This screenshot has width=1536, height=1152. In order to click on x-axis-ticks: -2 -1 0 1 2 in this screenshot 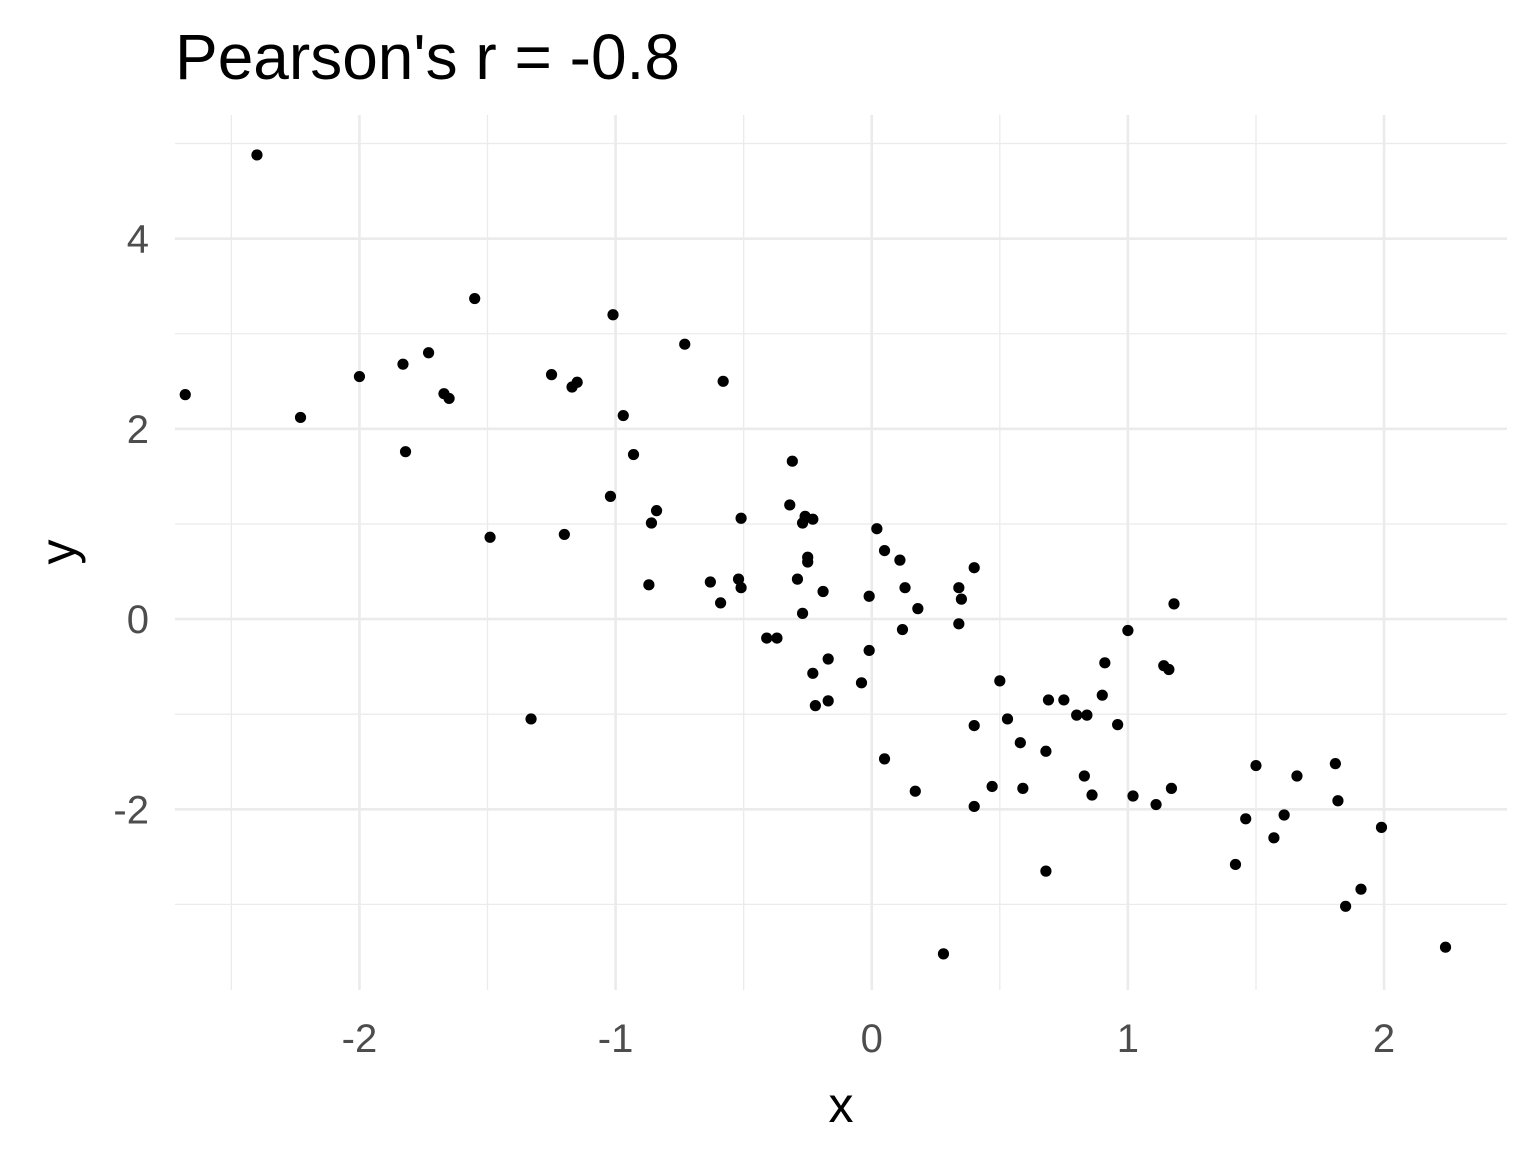, I will do `click(869, 1039)`.